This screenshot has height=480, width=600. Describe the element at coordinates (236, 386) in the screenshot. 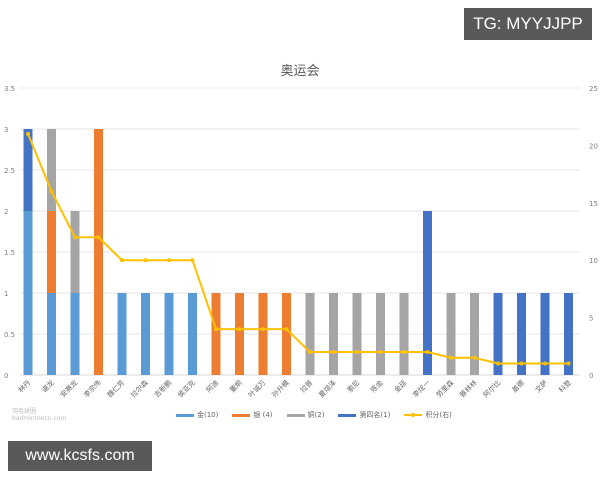

I see `category-label: 董炯` at that location.